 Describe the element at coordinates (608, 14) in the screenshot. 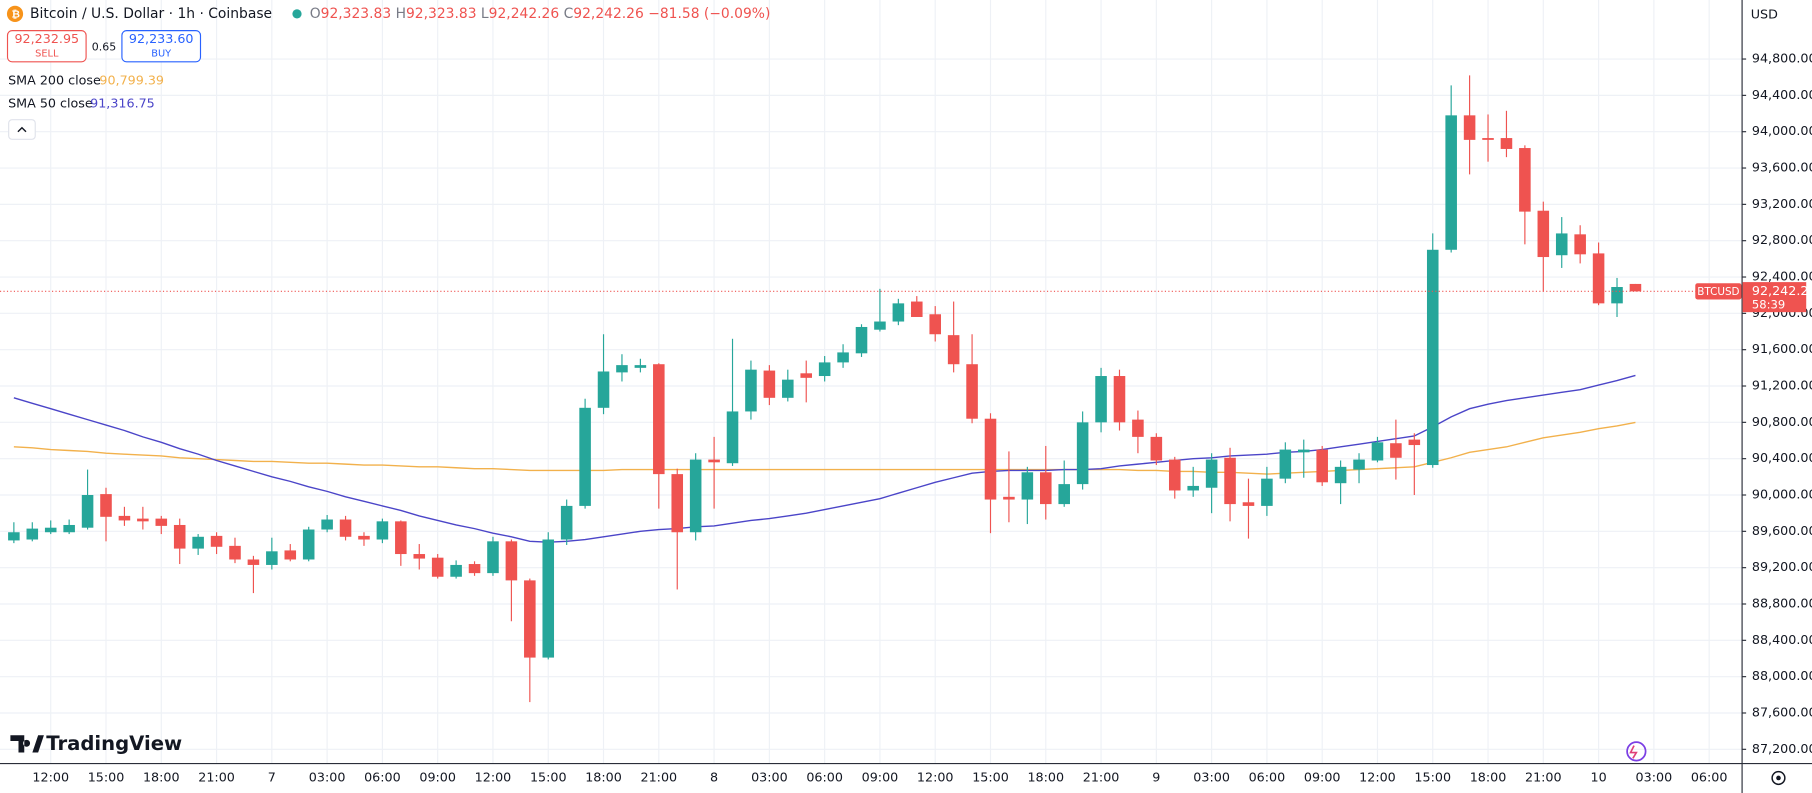

I see `ohlc-value: 92,242.26` at that location.